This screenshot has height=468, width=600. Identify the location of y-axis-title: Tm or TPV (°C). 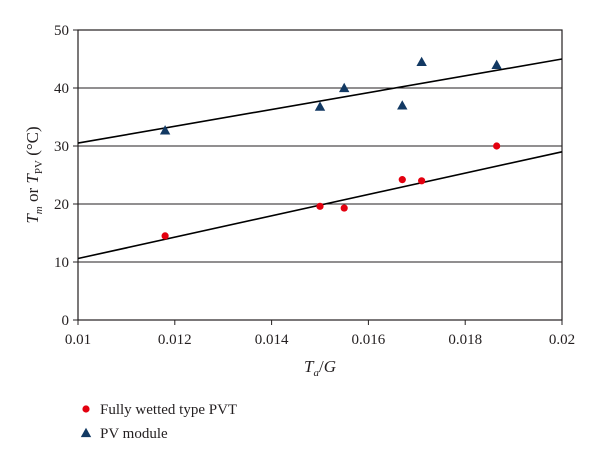
(34, 174).